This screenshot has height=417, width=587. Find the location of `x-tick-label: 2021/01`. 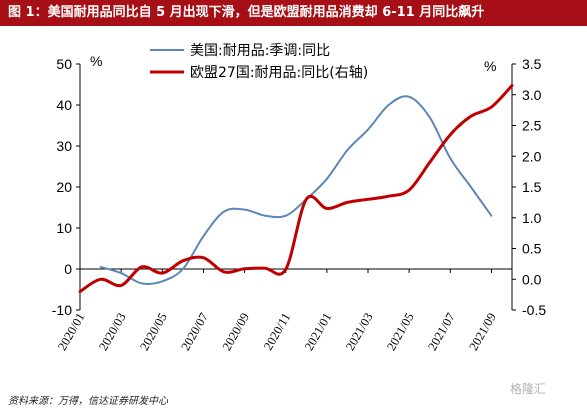

x-tick-label: 2021/01 is located at coordinates (318, 332).